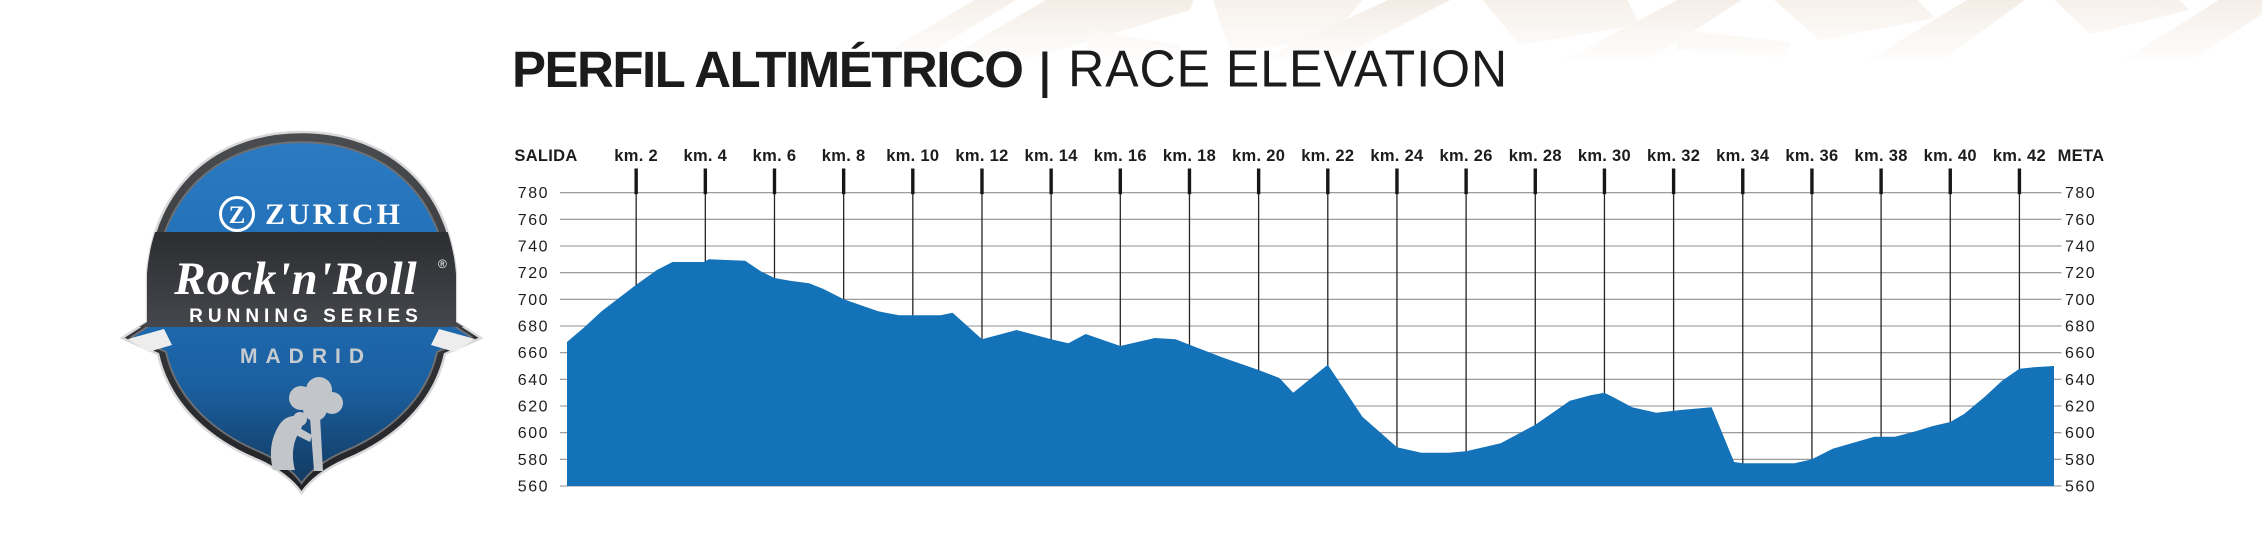 The height and width of the screenshot is (559, 2262). I want to click on elevation-label-right: 560, so click(2080, 487).